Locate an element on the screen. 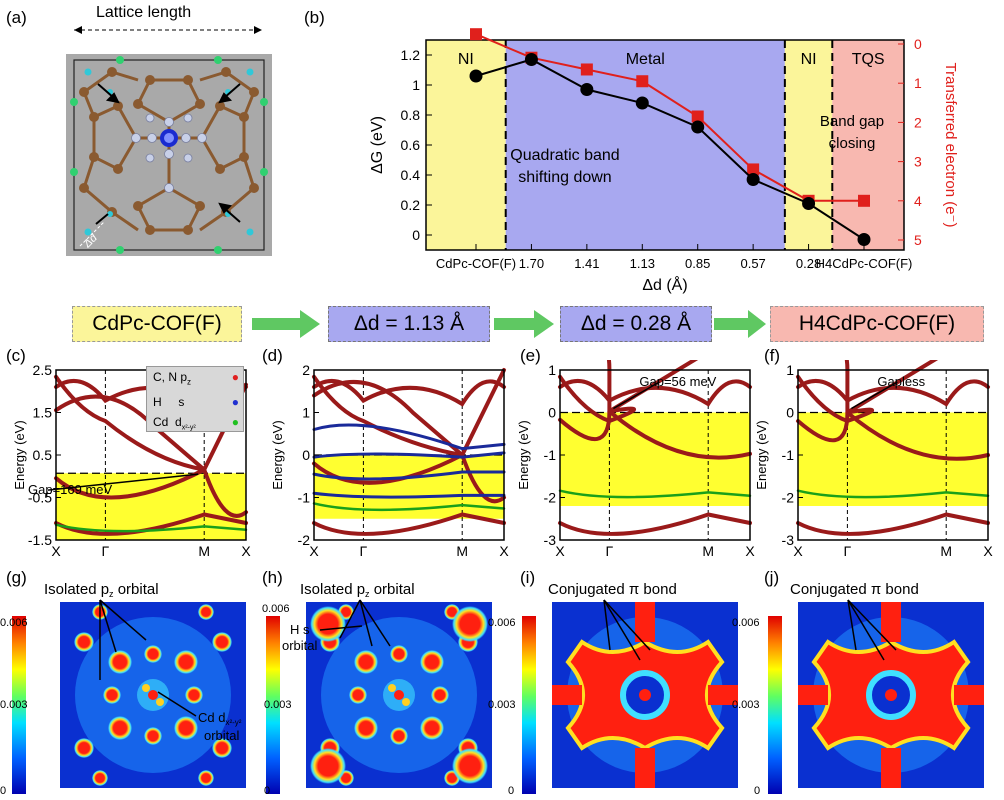 This screenshot has width=1004, height=800. band-ytick-label-0.5: 0.5 is located at coordinates (43, 455).